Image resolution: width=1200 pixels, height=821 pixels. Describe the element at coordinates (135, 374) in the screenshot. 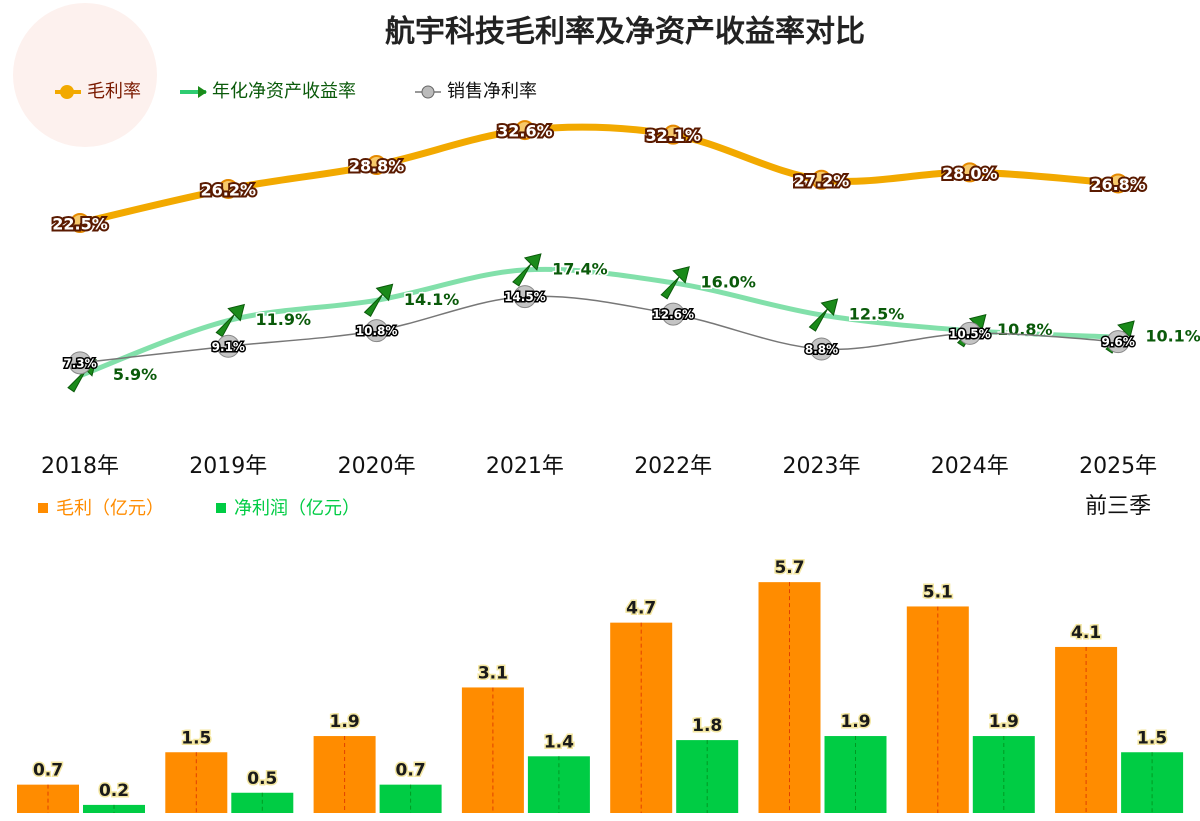

I see `value-label: 5.9%` at that location.